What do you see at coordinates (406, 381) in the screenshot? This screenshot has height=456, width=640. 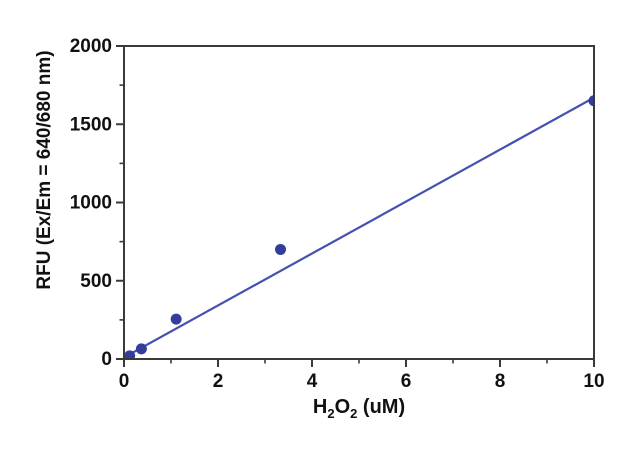 I see `x-tick-label: 6` at bounding box center [406, 381].